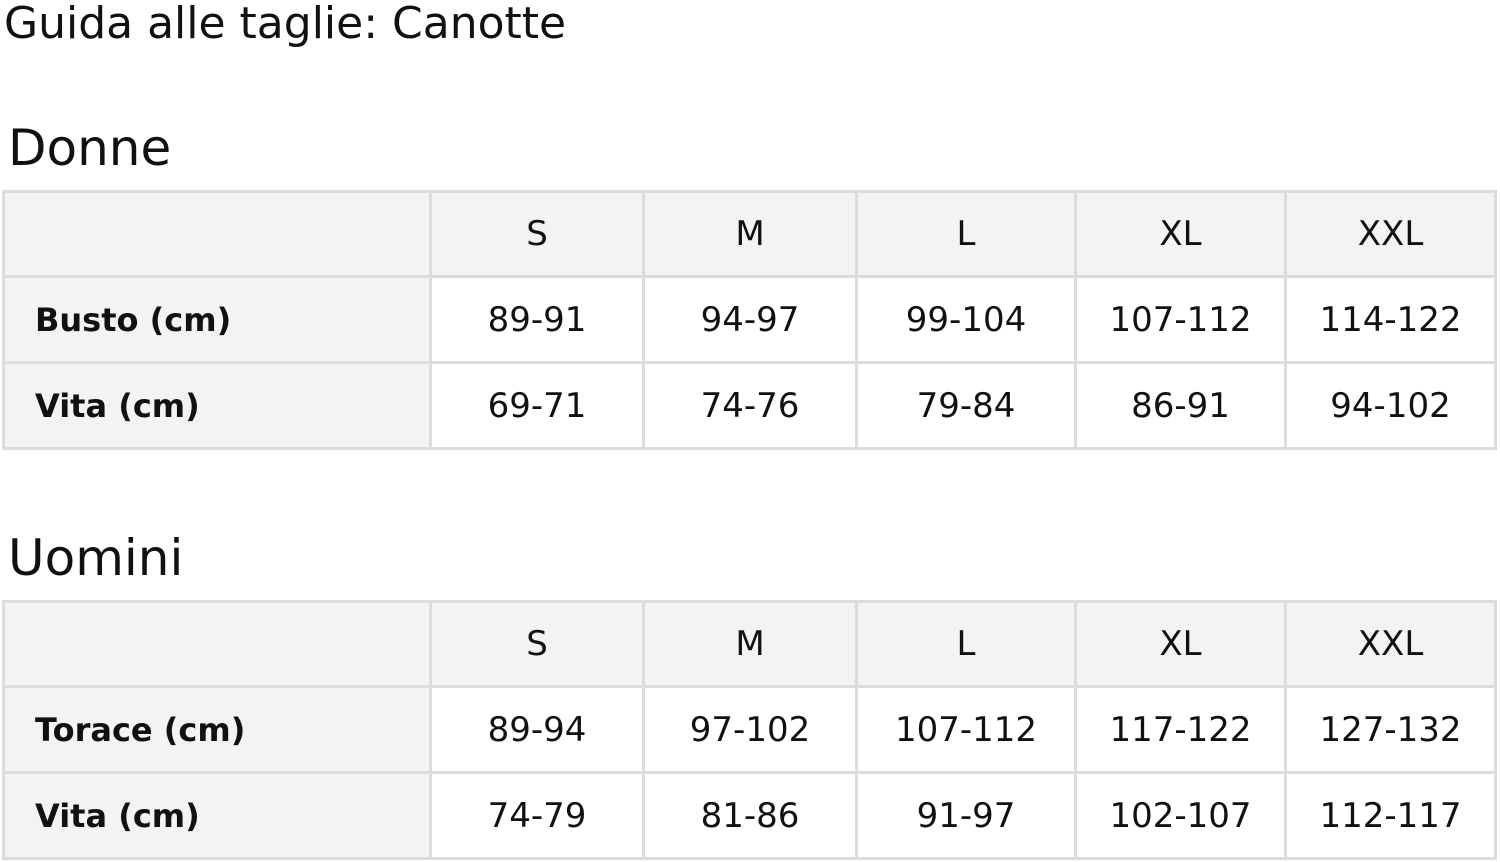 The height and width of the screenshot is (862, 1500). I want to click on measurement-cell: 97-102, so click(750, 729).